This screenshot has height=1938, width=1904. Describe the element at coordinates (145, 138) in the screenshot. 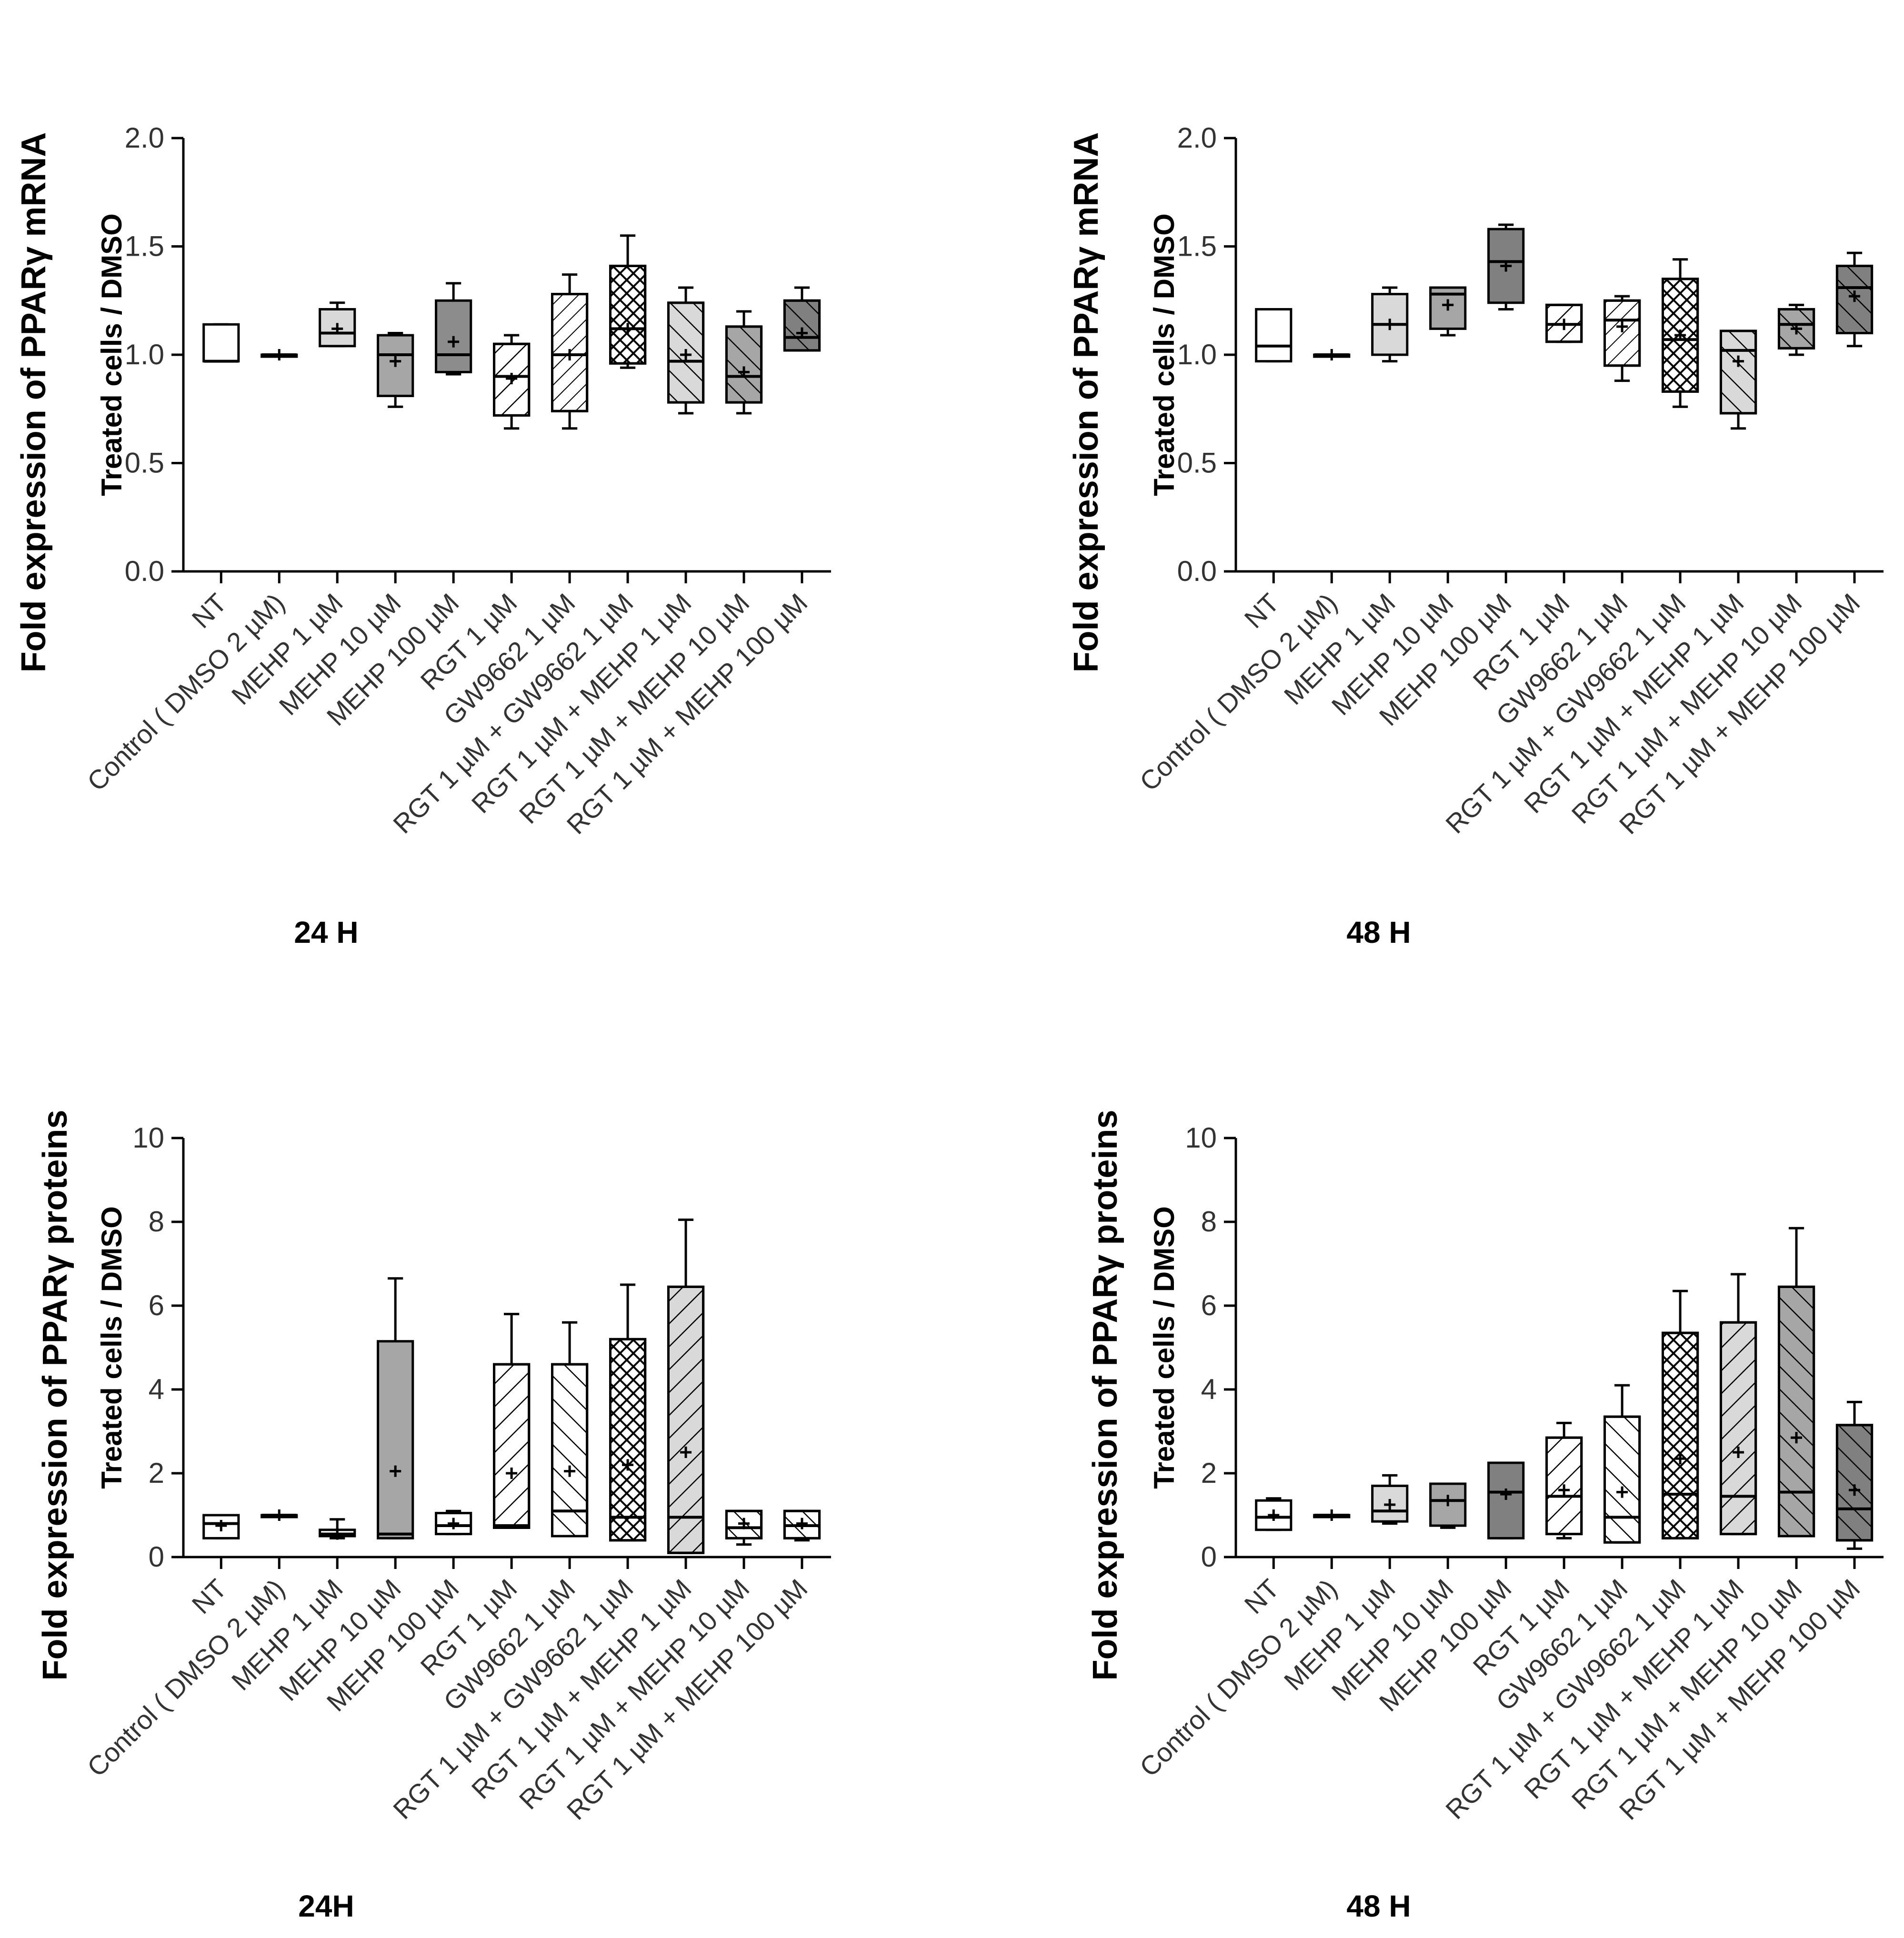

I see `y-tick-label: 2.0` at that location.